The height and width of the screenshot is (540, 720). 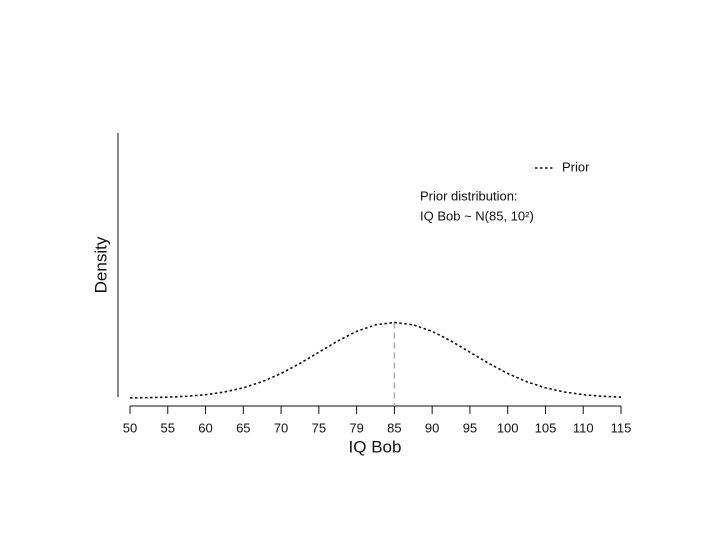 I want to click on x-tick-label: 50, so click(x=130, y=427).